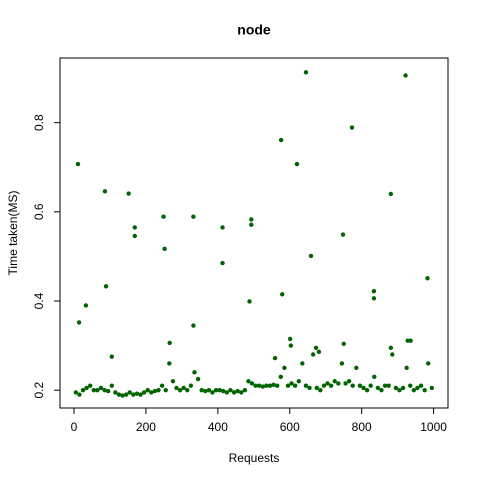 This screenshot has height=485, width=480. I want to click on y-tick-label: 0.8, so click(39, 122).